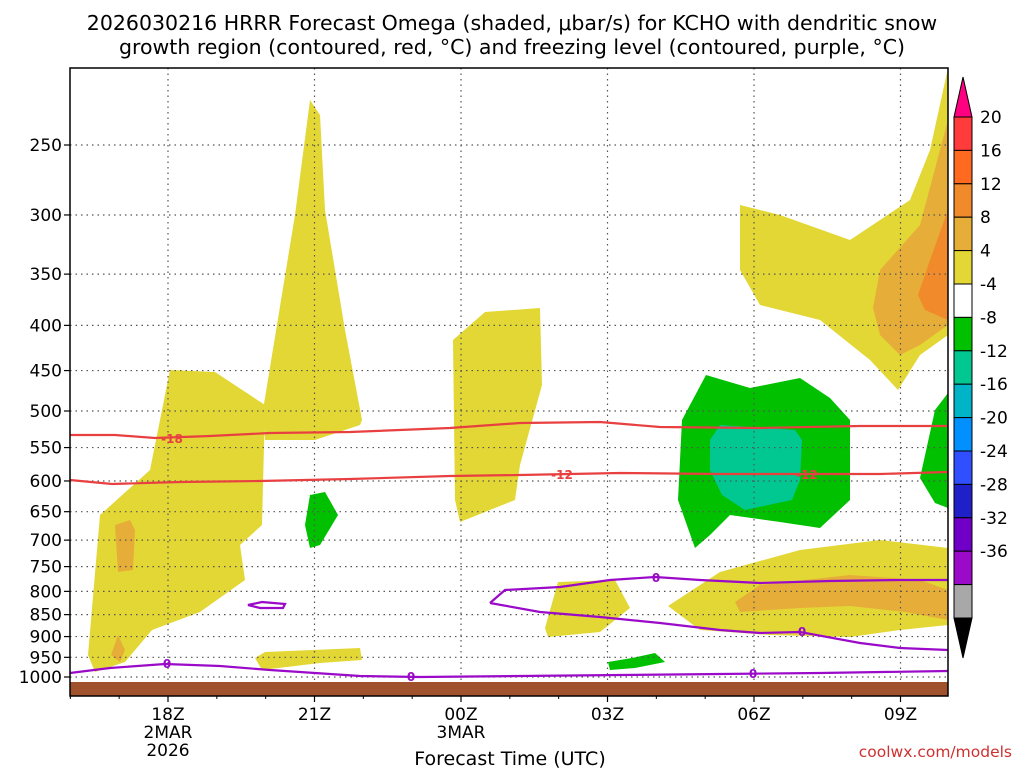 This screenshot has height=768, width=1024. Describe the element at coordinates (46, 568) in the screenshot. I see `y-tick-label: 750` at that location.